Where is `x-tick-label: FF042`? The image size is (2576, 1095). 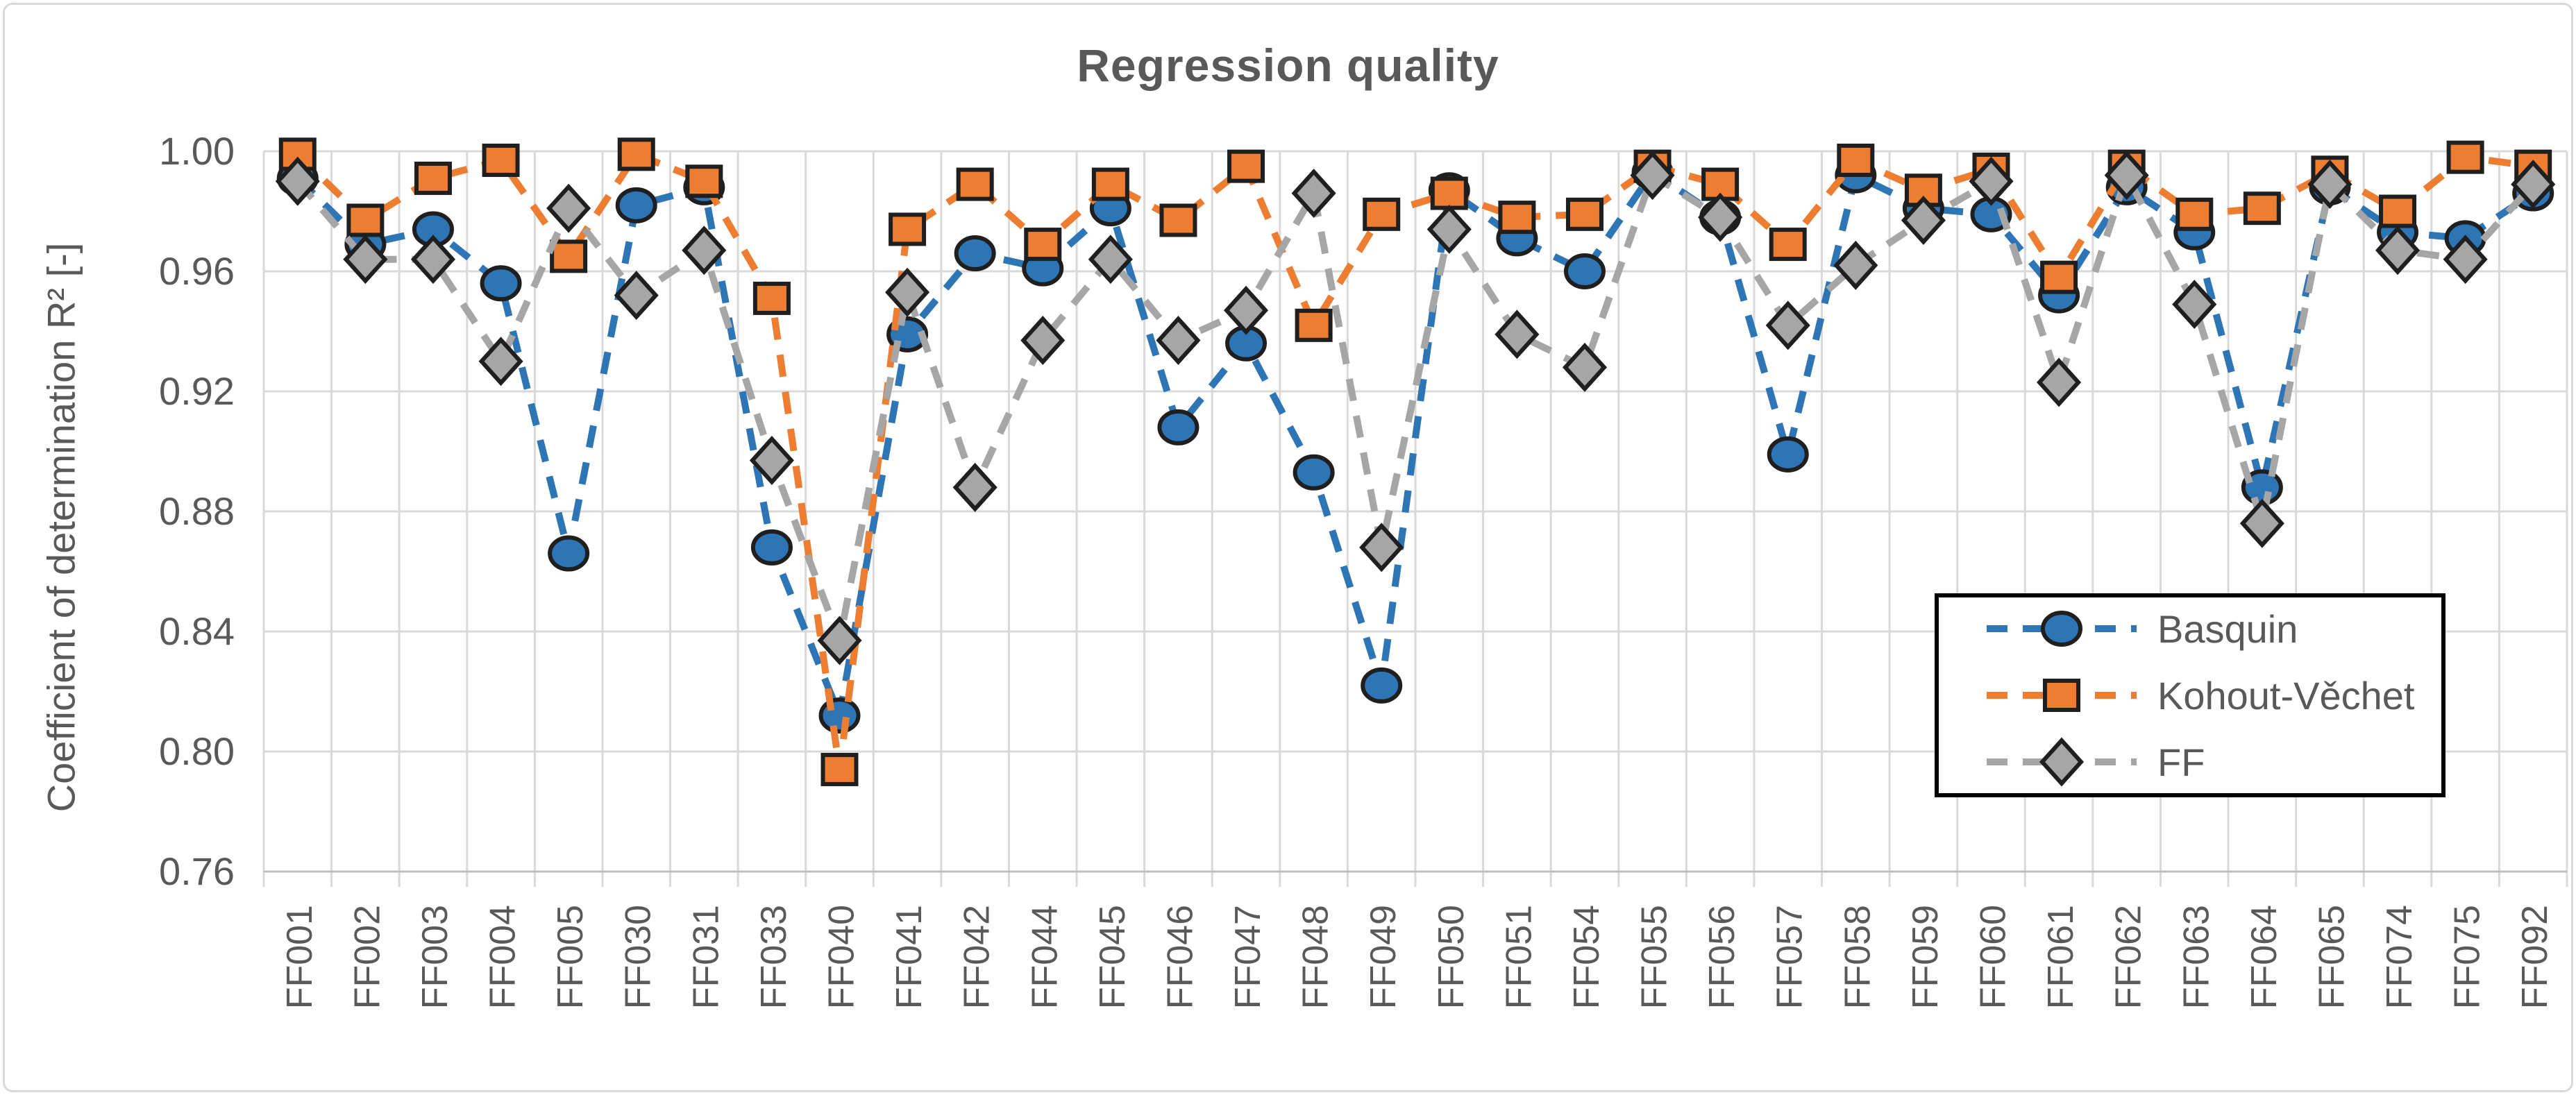 x-tick-label: FF042 is located at coordinates (977, 957).